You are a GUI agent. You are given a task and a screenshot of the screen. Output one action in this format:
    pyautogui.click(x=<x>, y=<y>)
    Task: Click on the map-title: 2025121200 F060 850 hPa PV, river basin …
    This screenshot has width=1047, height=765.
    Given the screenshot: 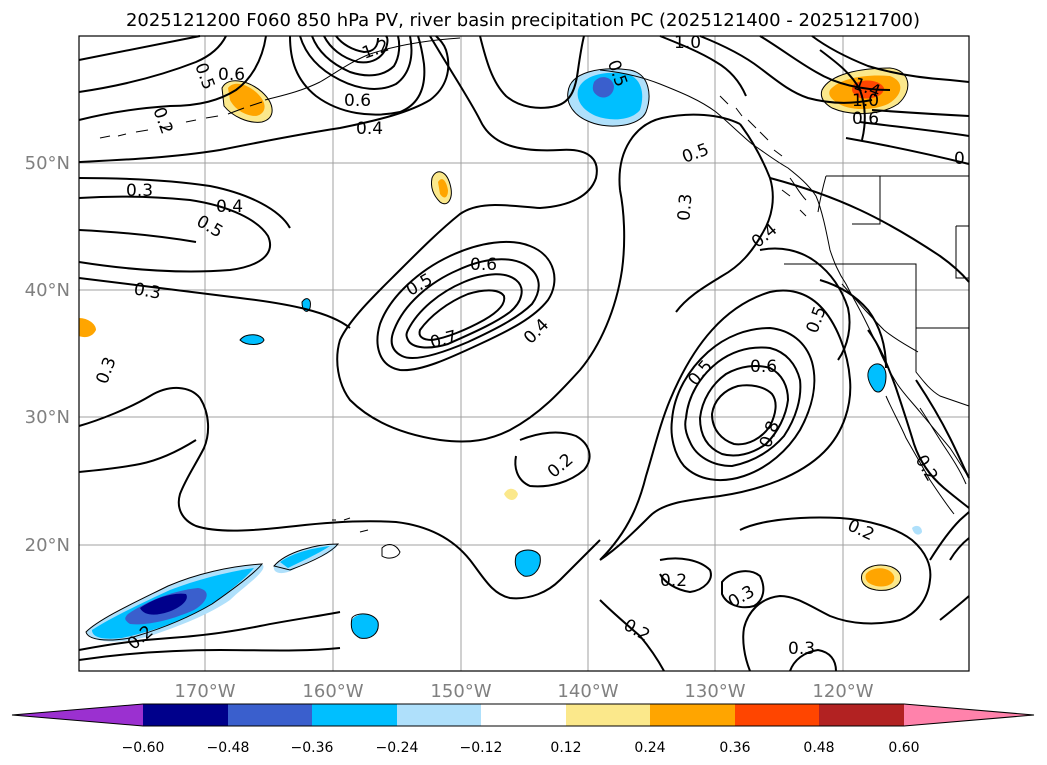 What is the action you would take?
    pyautogui.click(x=523, y=20)
    